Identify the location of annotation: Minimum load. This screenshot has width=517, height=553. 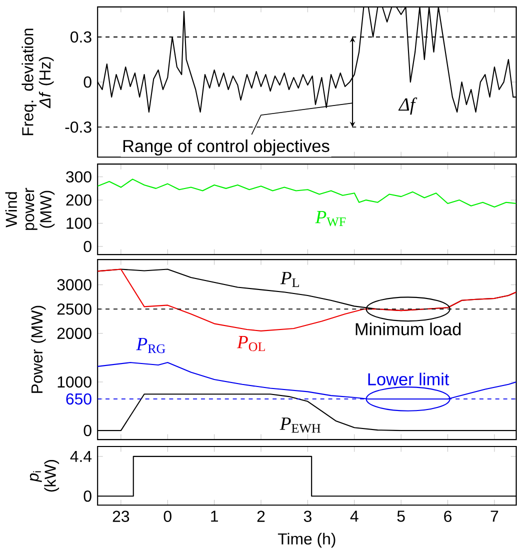
(408, 329).